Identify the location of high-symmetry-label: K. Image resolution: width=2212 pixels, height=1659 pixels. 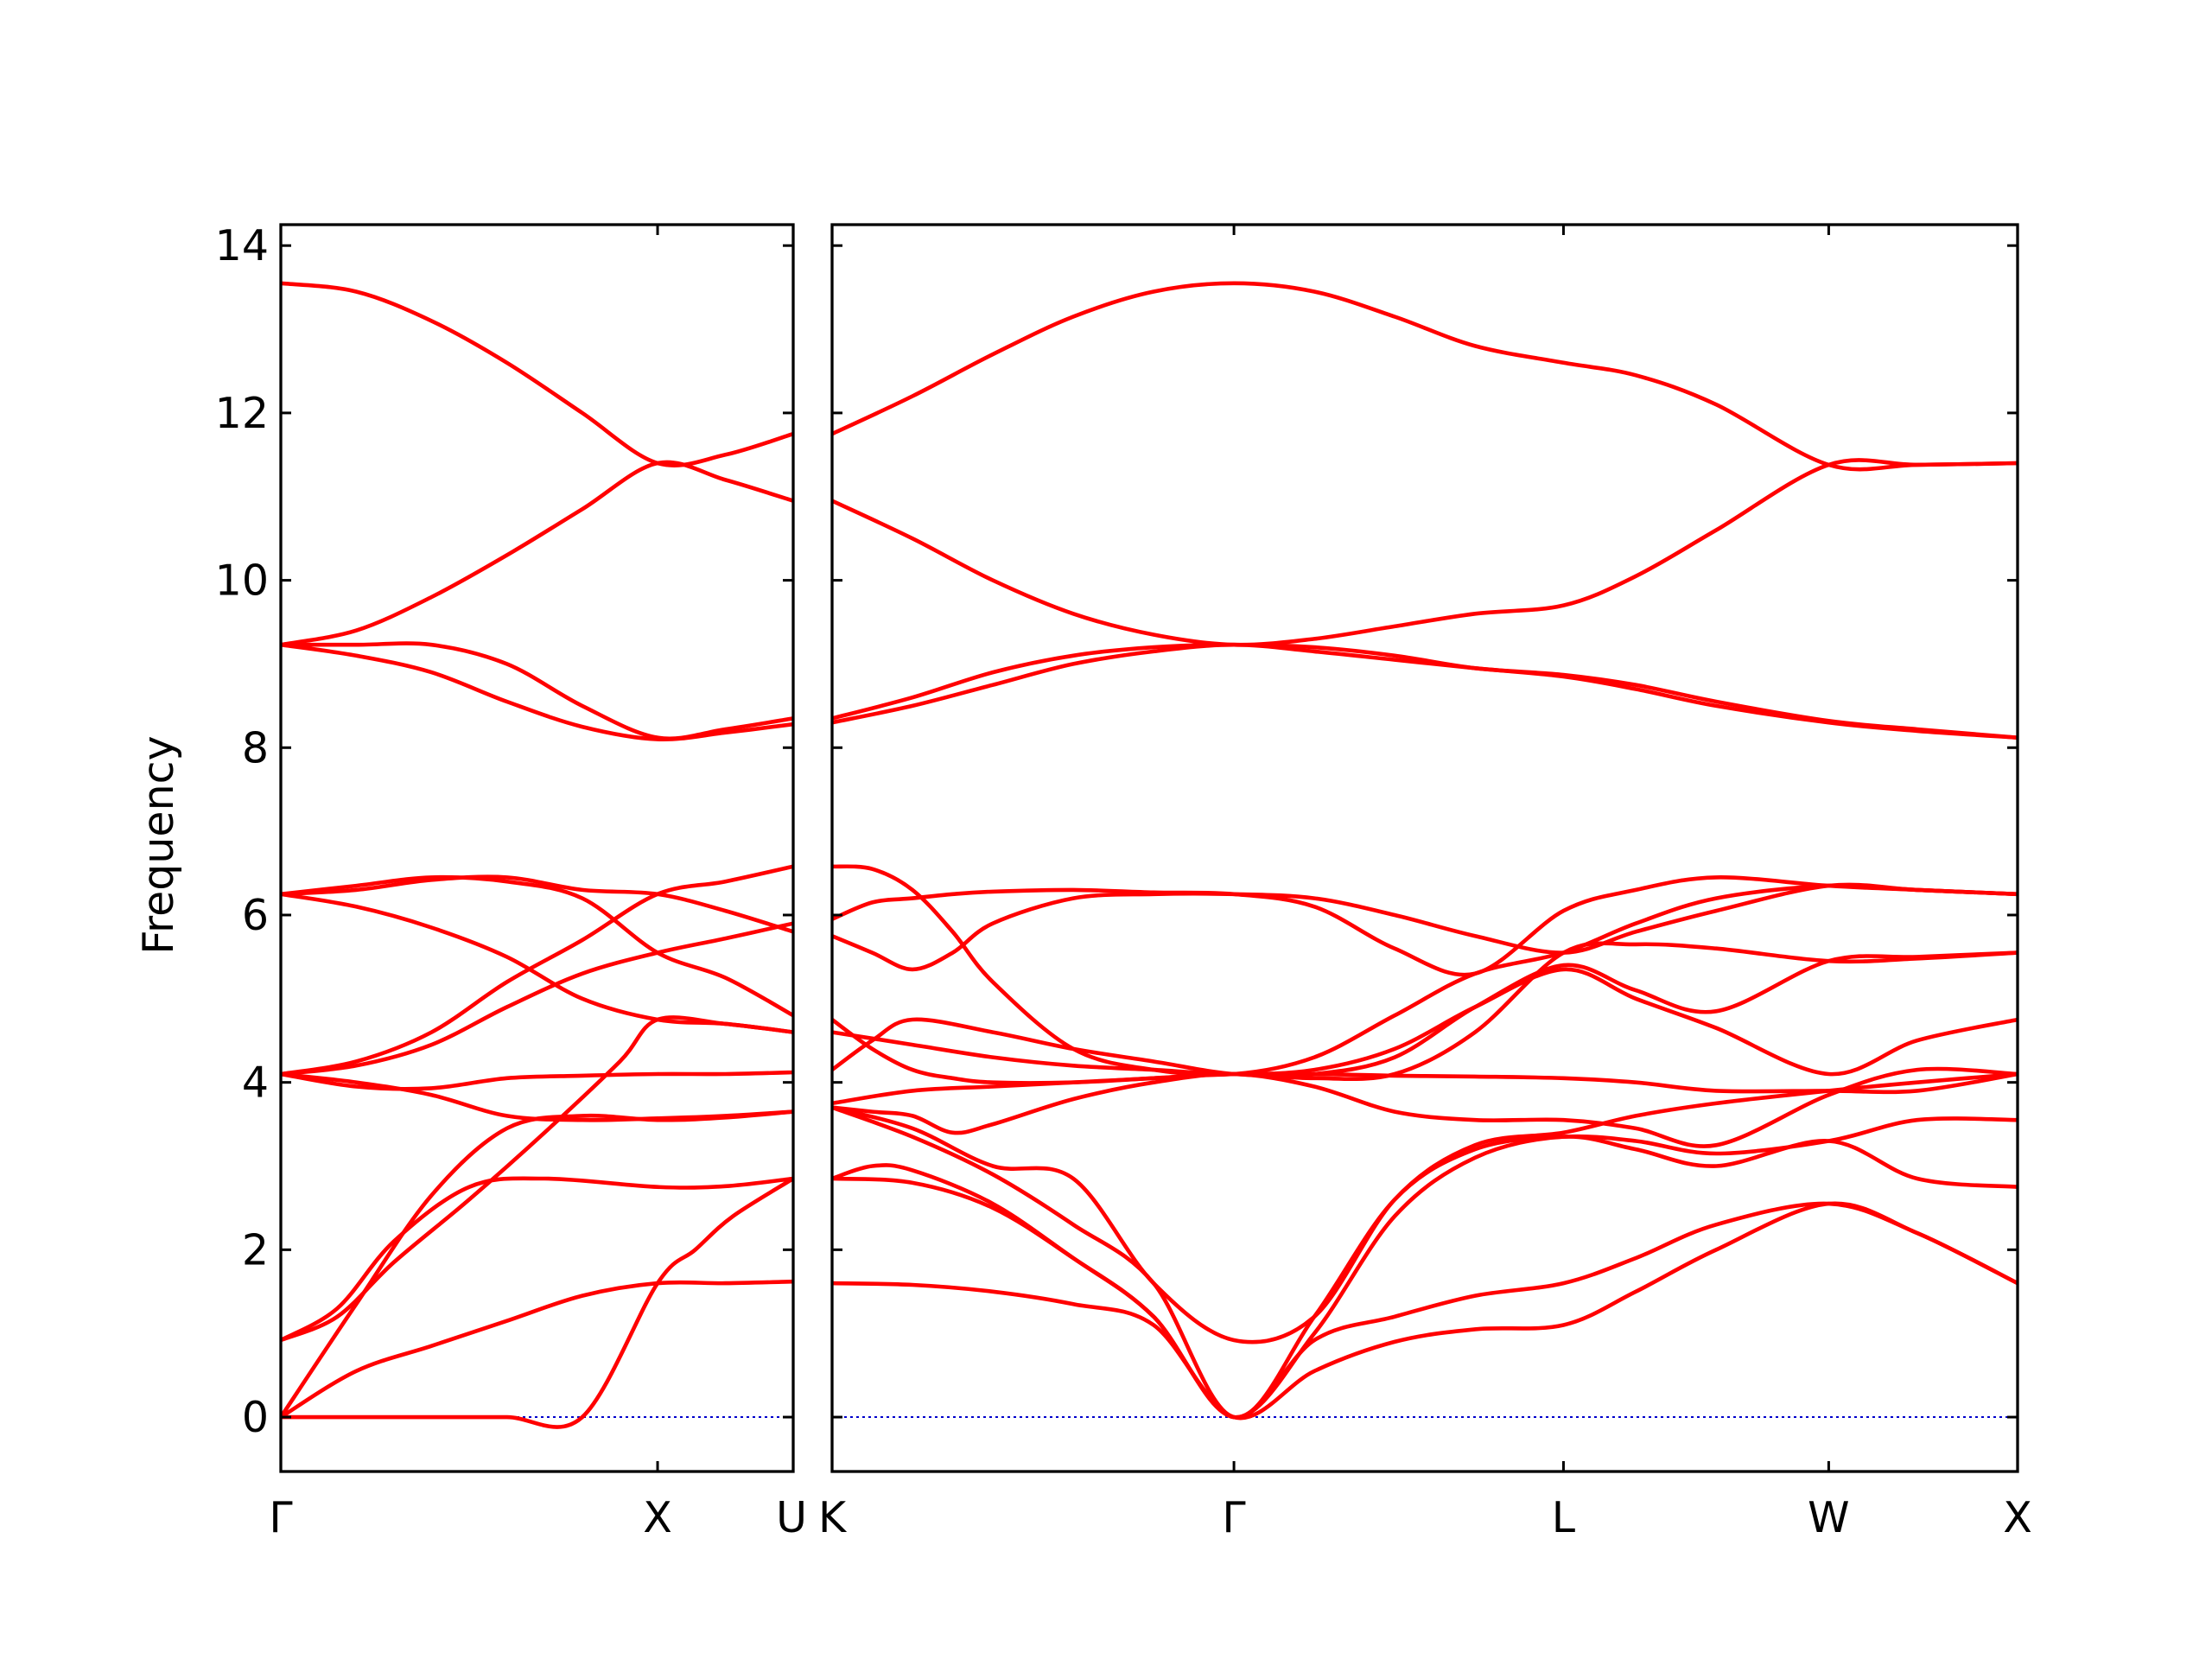
(833, 1517).